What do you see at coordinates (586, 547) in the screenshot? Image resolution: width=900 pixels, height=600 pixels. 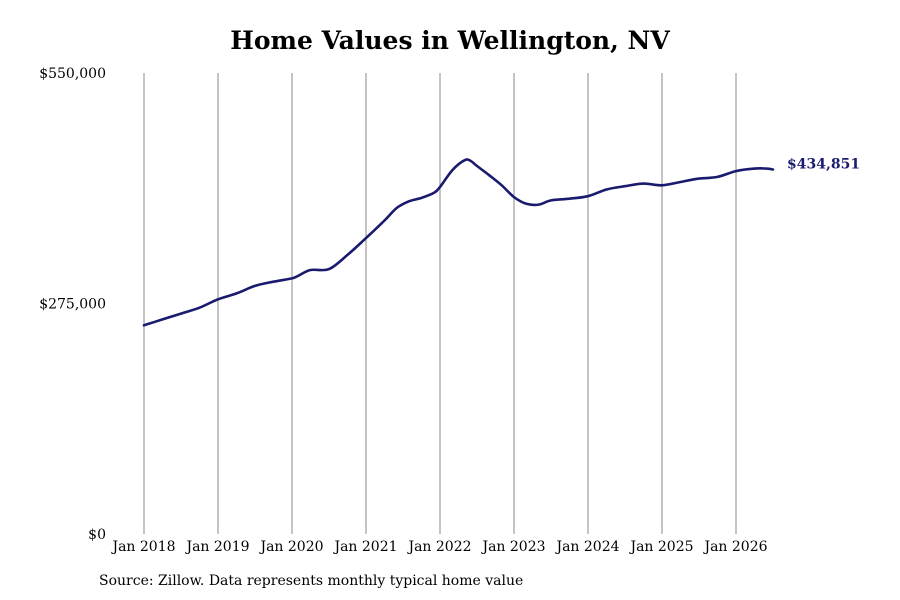 I see `x-tick-label: Jan 2024` at bounding box center [586, 547].